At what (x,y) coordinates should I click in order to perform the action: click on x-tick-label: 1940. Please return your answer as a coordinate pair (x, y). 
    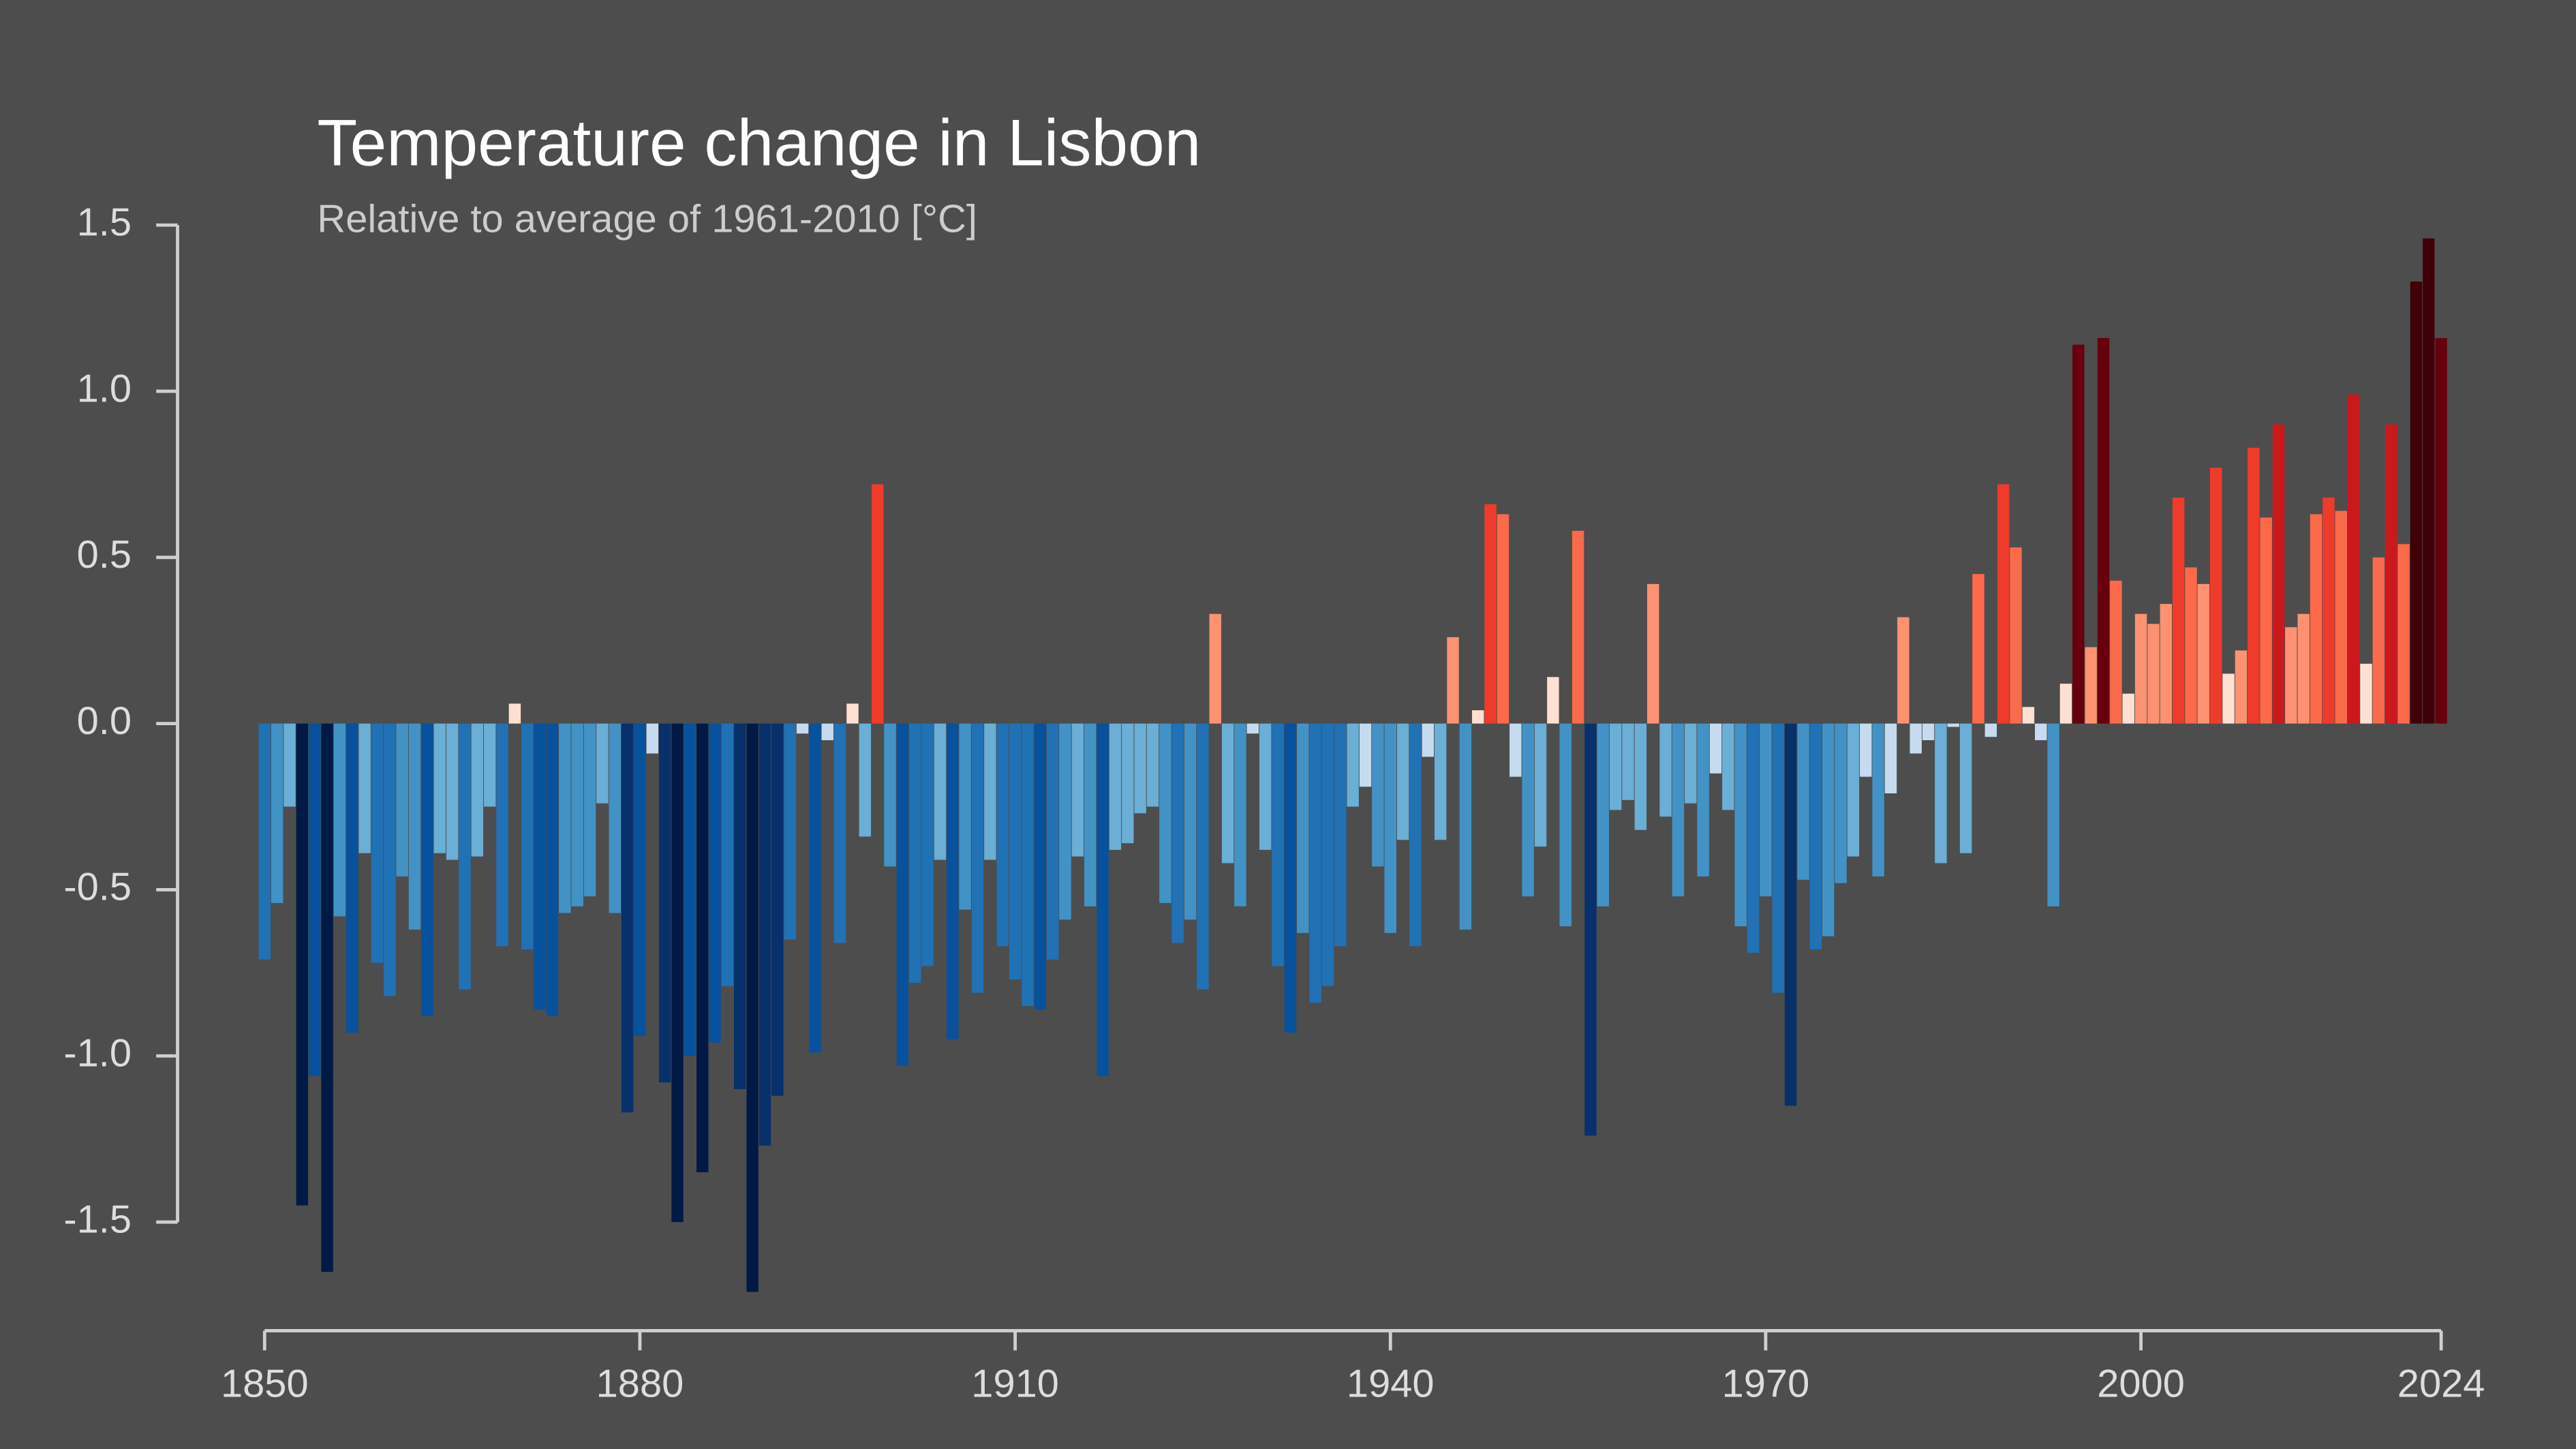
    Looking at the image, I should click on (1391, 1384).